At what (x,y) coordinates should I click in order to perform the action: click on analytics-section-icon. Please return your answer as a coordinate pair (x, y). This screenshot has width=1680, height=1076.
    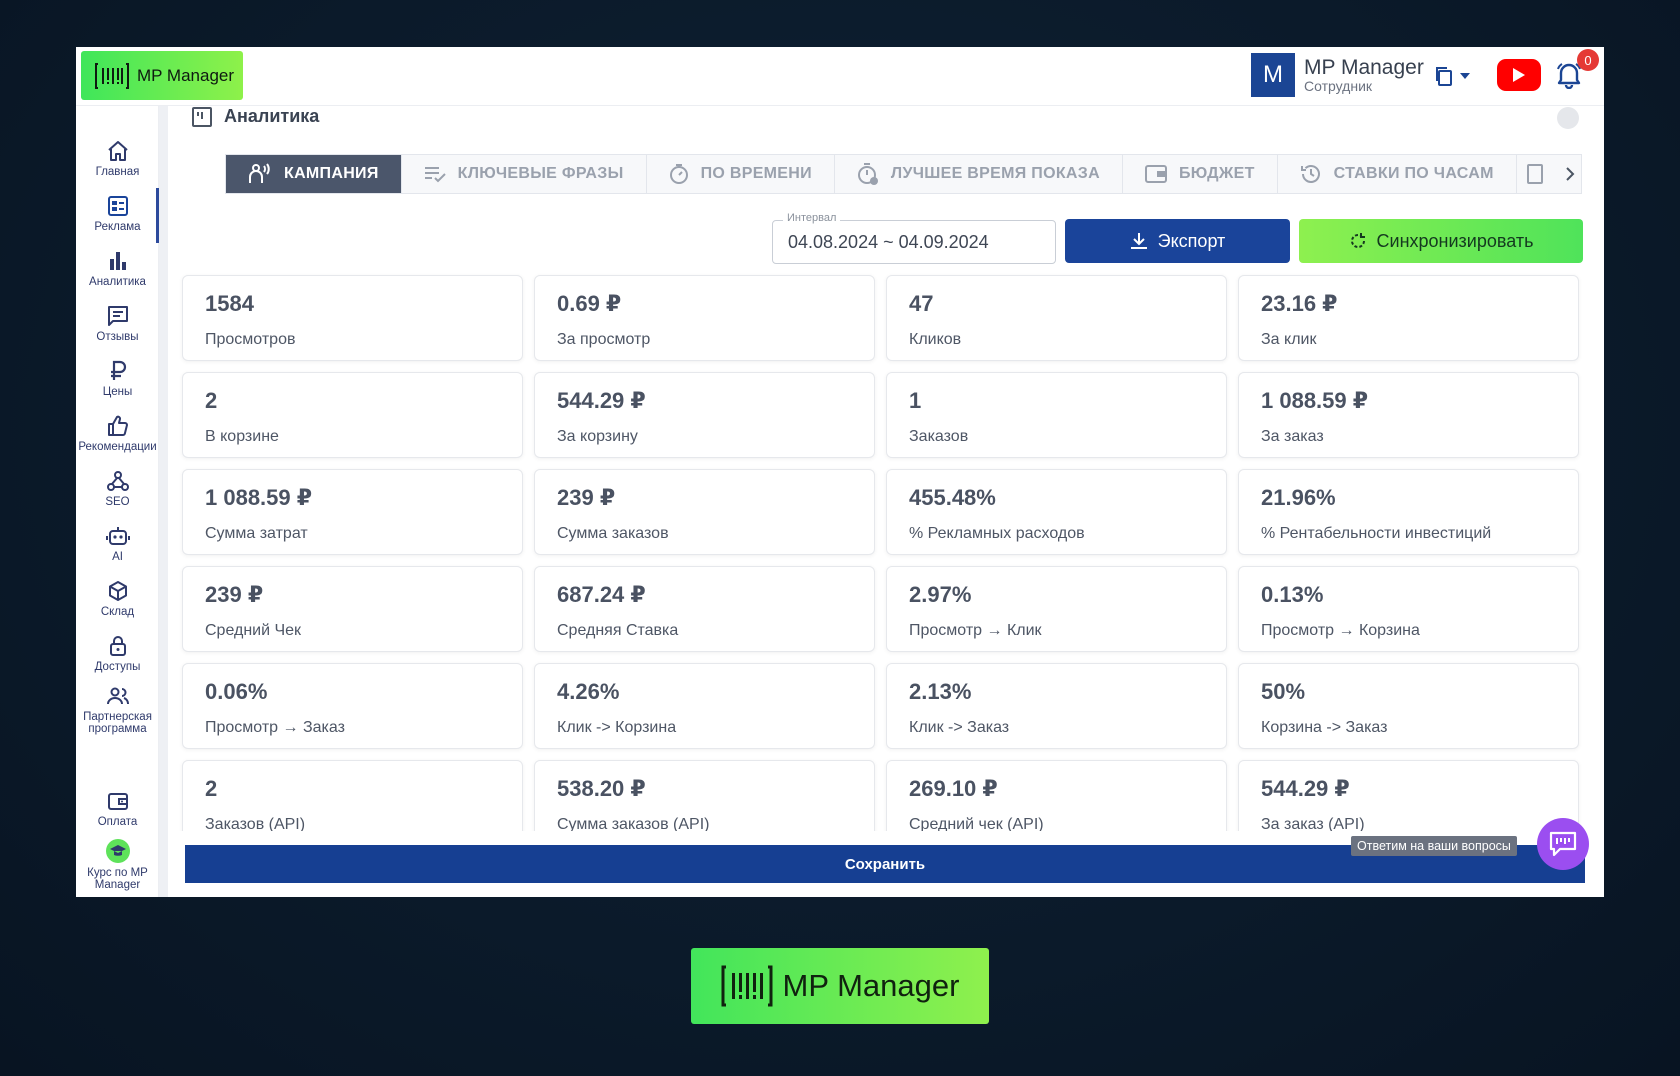
    Looking at the image, I should click on (202, 116).